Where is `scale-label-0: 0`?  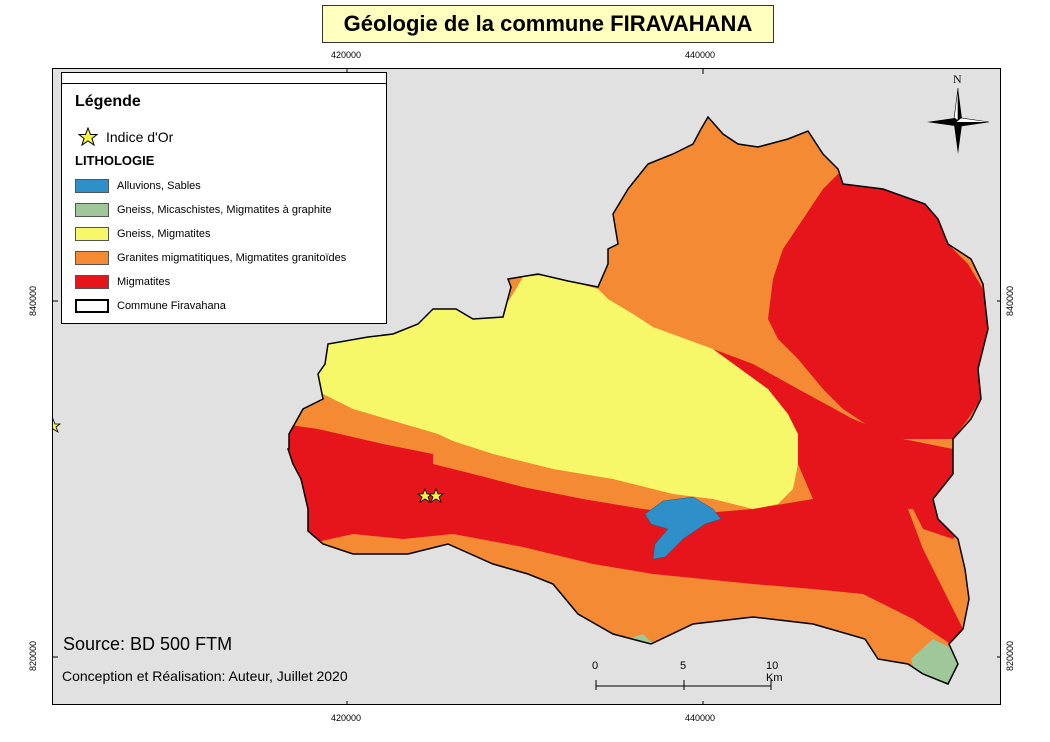
scale-label-0: 0 is located at coordinates (595, 666).